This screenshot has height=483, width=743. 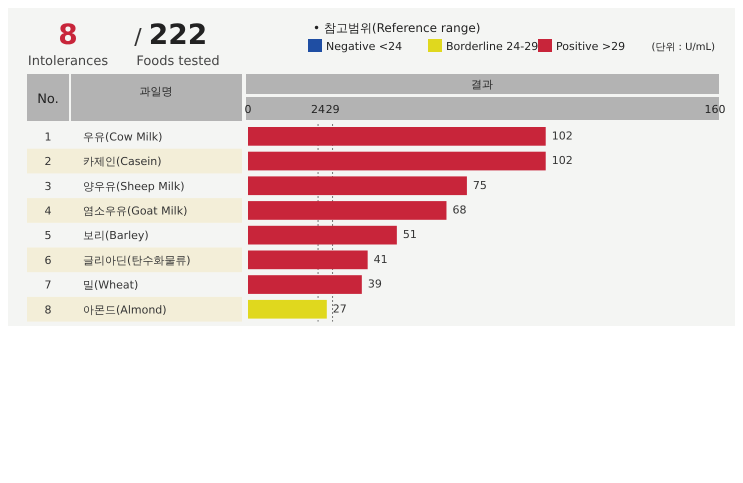 I want to click on text: 6, so click(x=48, y=260).